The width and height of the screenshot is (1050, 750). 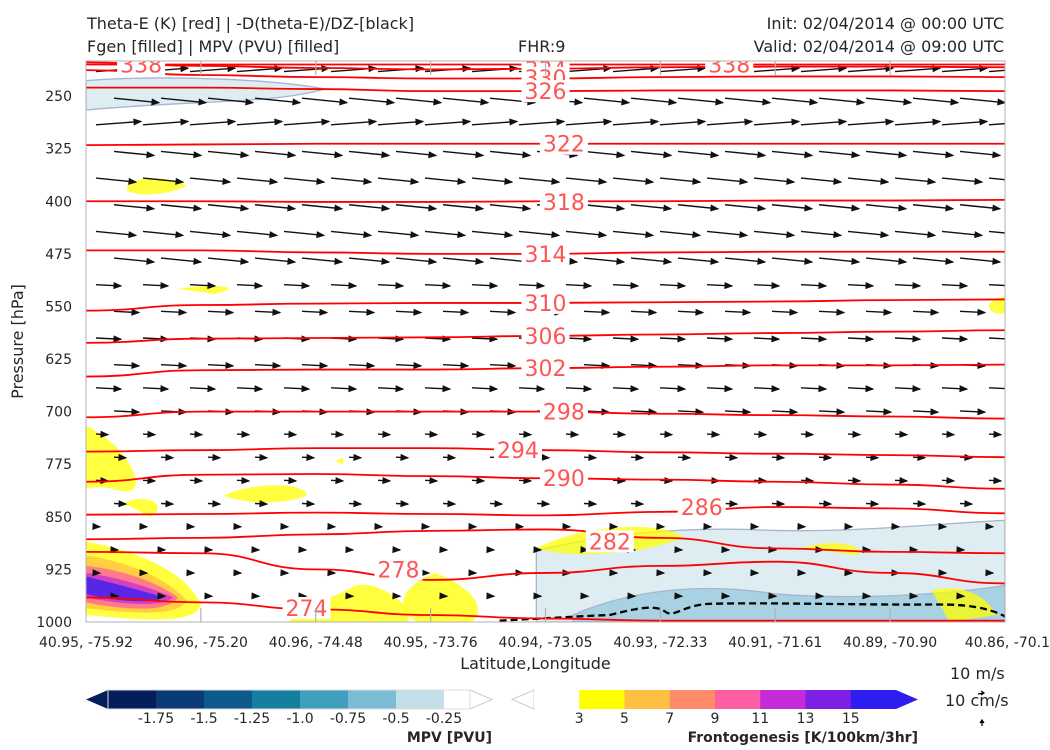 What do you see at coordinates (546, 304) in the screenshot?
I see `theta-e-label-310: 310` at bounding box center [546, 304].